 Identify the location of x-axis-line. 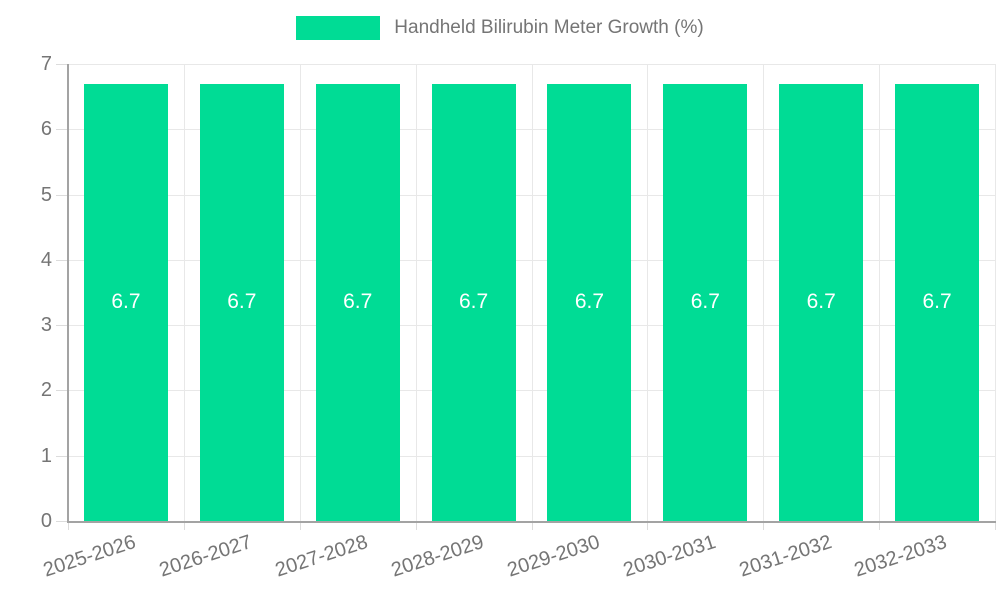
(531, 522).